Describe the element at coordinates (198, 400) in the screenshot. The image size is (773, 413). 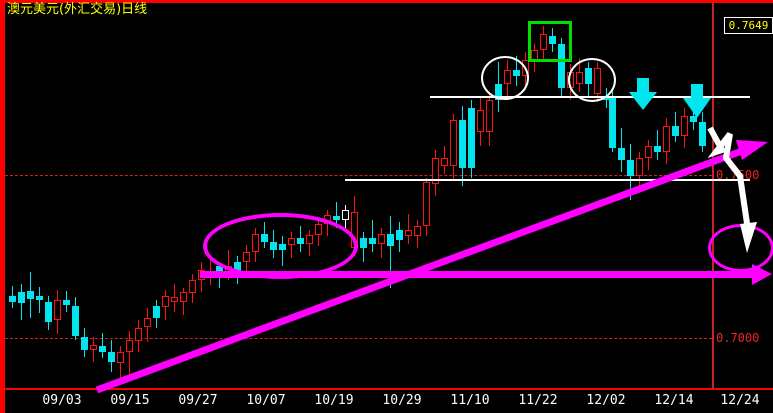
I see `x-axis-tick-label: 09/27` at that location.